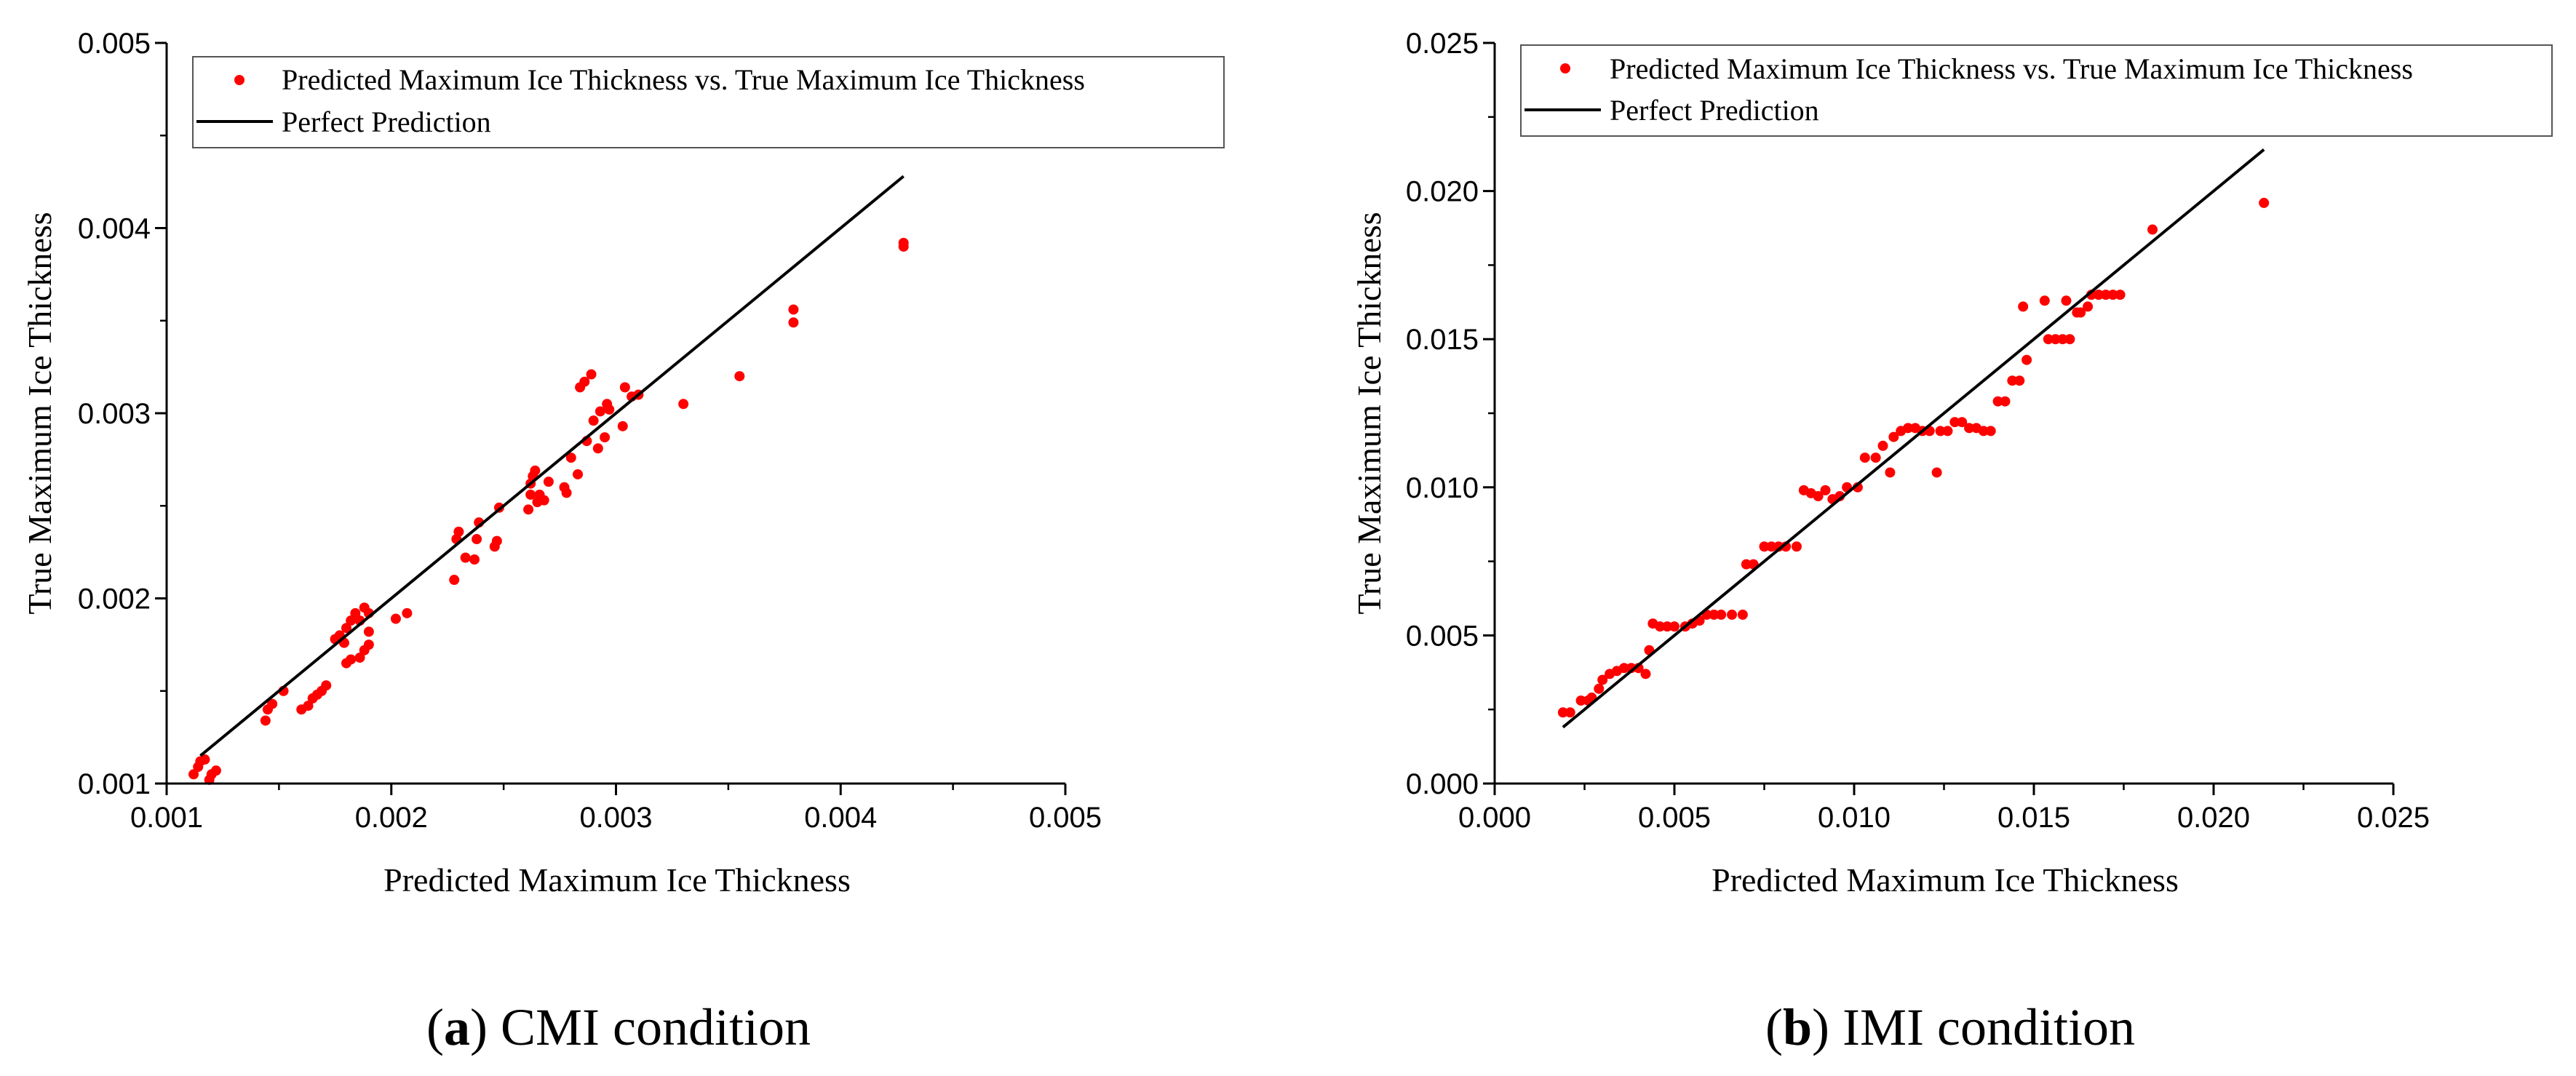 The height and width of the screenshot is (1076, 2576). What do you see at coordinates (1913, 439) in the screenshot?
I see `panel-b-perfect-line-layer` at bounding box center [1913, 439].